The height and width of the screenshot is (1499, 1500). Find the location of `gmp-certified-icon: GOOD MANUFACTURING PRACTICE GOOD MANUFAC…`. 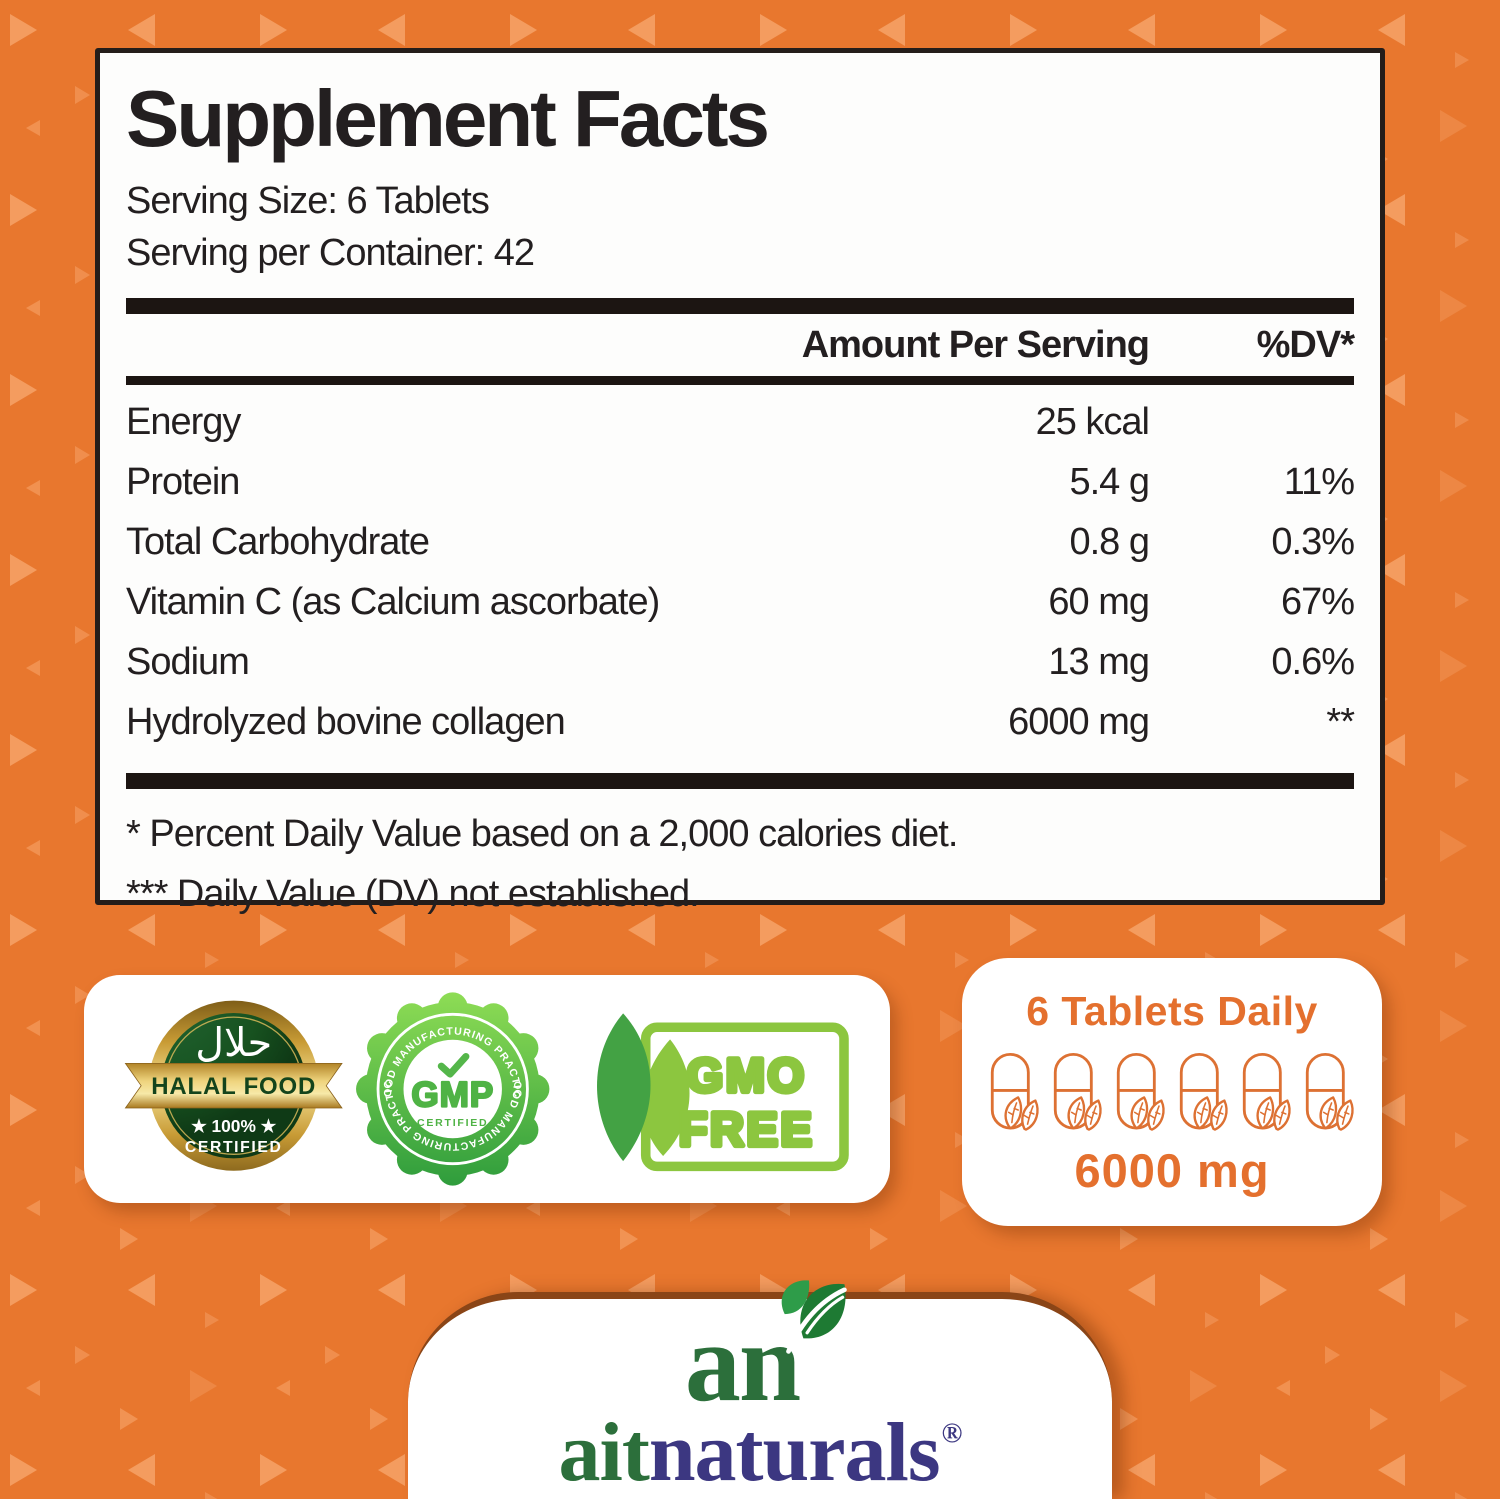

gmp-certified-icon: GOOD MANUFACTURING PRACTICE GOOD MANUFAC… is located at coordinates (453, 1089).